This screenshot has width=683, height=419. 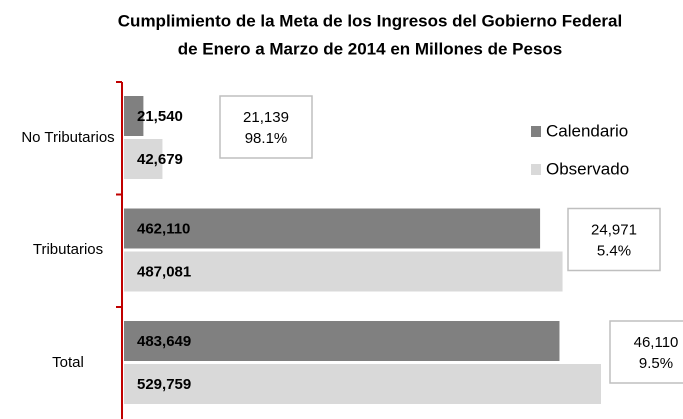 I want to click on category-label: No Tributarios, so click(x=68, y=137).